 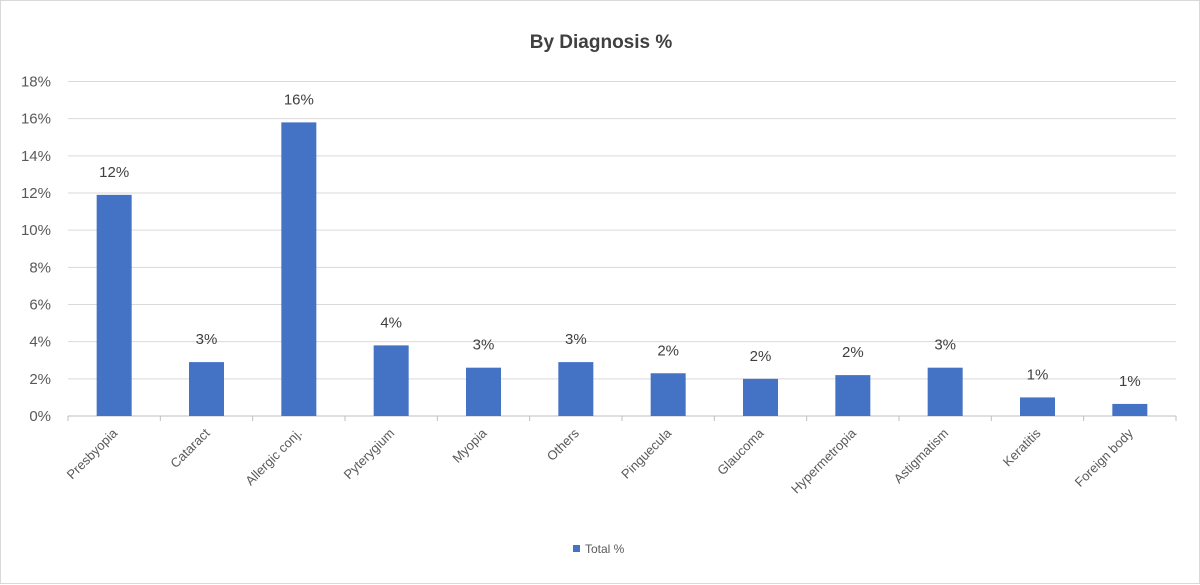 I want to click on y-tick-label: 10%, so click(x=36, y=230).